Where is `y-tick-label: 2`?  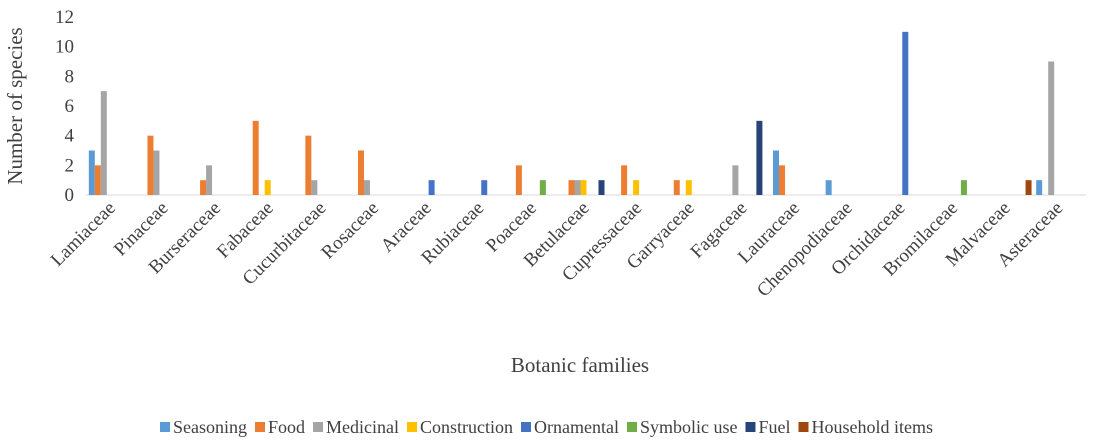 y-tick-label: 2 is located at coordinates (70, 165).